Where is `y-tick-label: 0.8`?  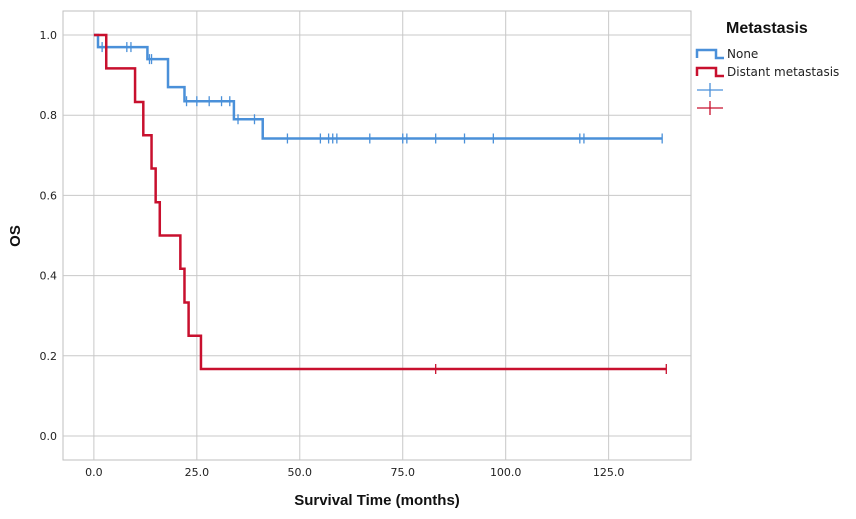
y-tick-label: 0.8 is located at coordinates (49, 115).